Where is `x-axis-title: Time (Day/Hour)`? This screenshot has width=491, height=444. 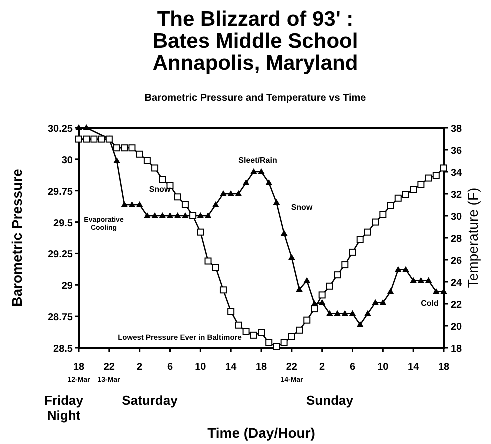
x-axis-title: Time (Day/Hour) is located at coordinates (262, 433).